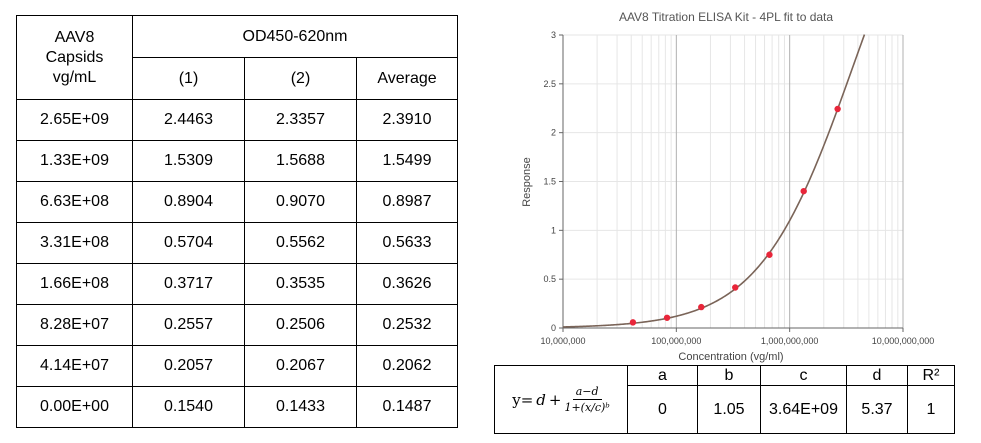 The width and height of the screenshot is (981, 443). Describe the element at coordinates (877, 409) in the screenshot. I see `param-value-d: 5.37` at that location.